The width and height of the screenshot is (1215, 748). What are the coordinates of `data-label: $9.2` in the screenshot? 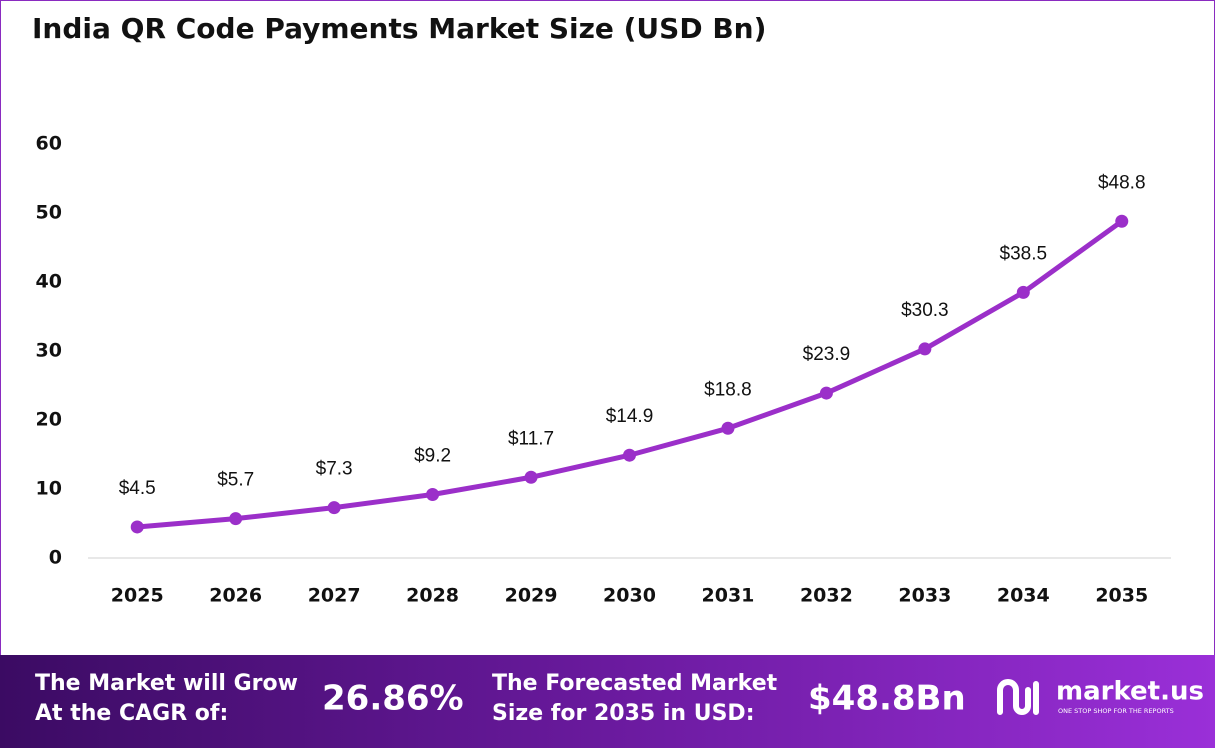 It's located at (432, 456).